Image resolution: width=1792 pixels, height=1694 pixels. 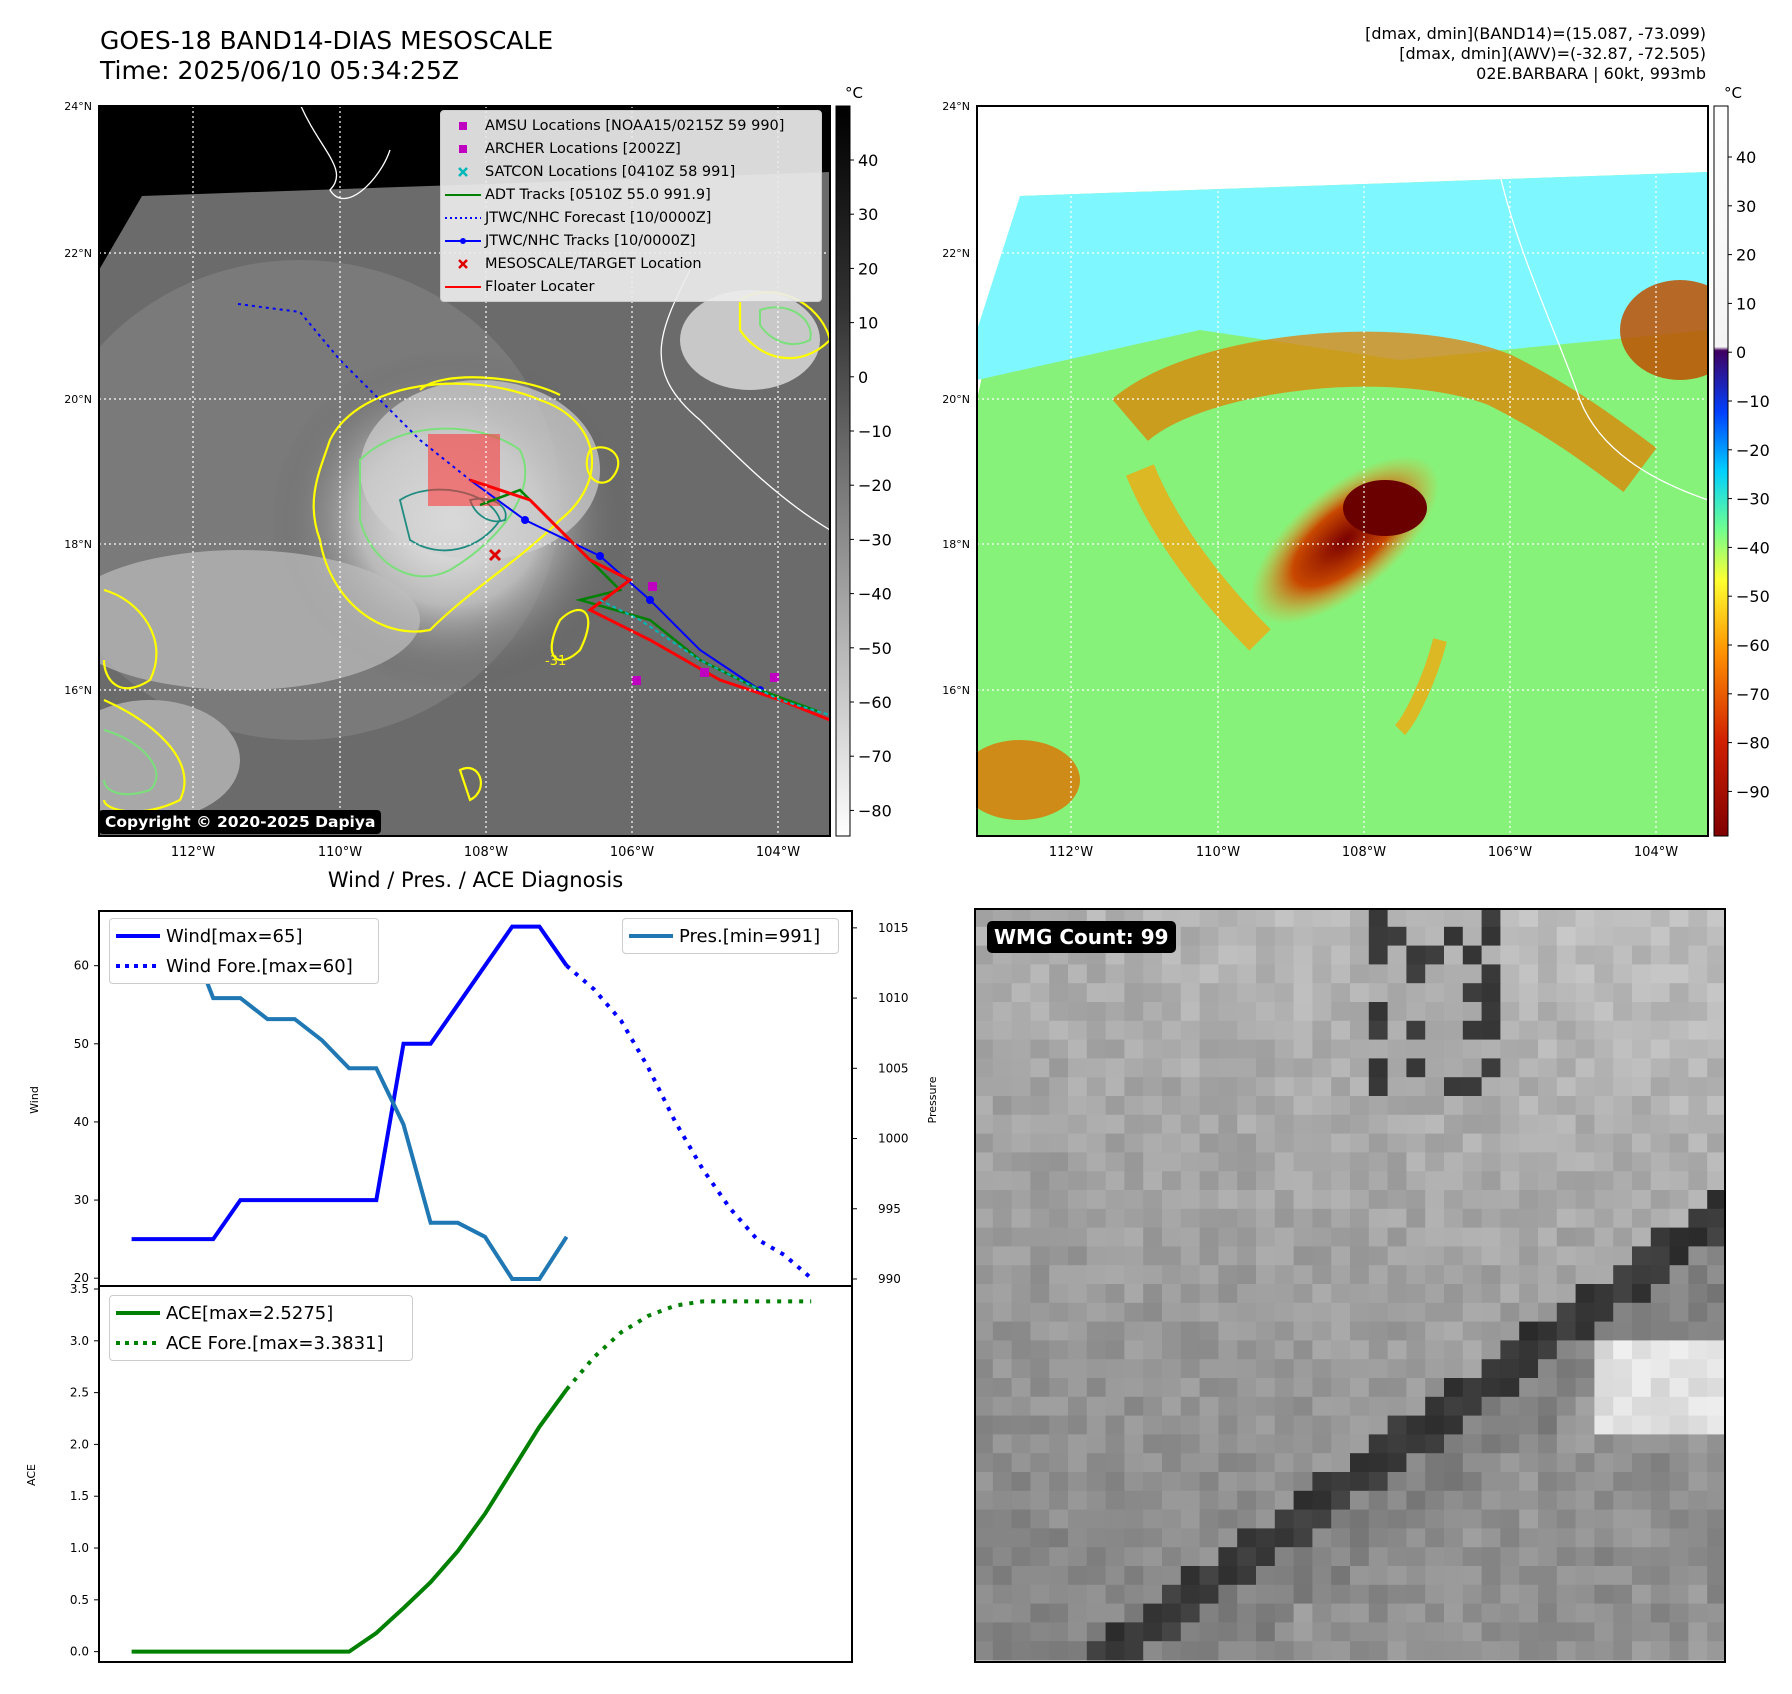 I want to click on ace-axes-frame, so click(x=475, y=1474).